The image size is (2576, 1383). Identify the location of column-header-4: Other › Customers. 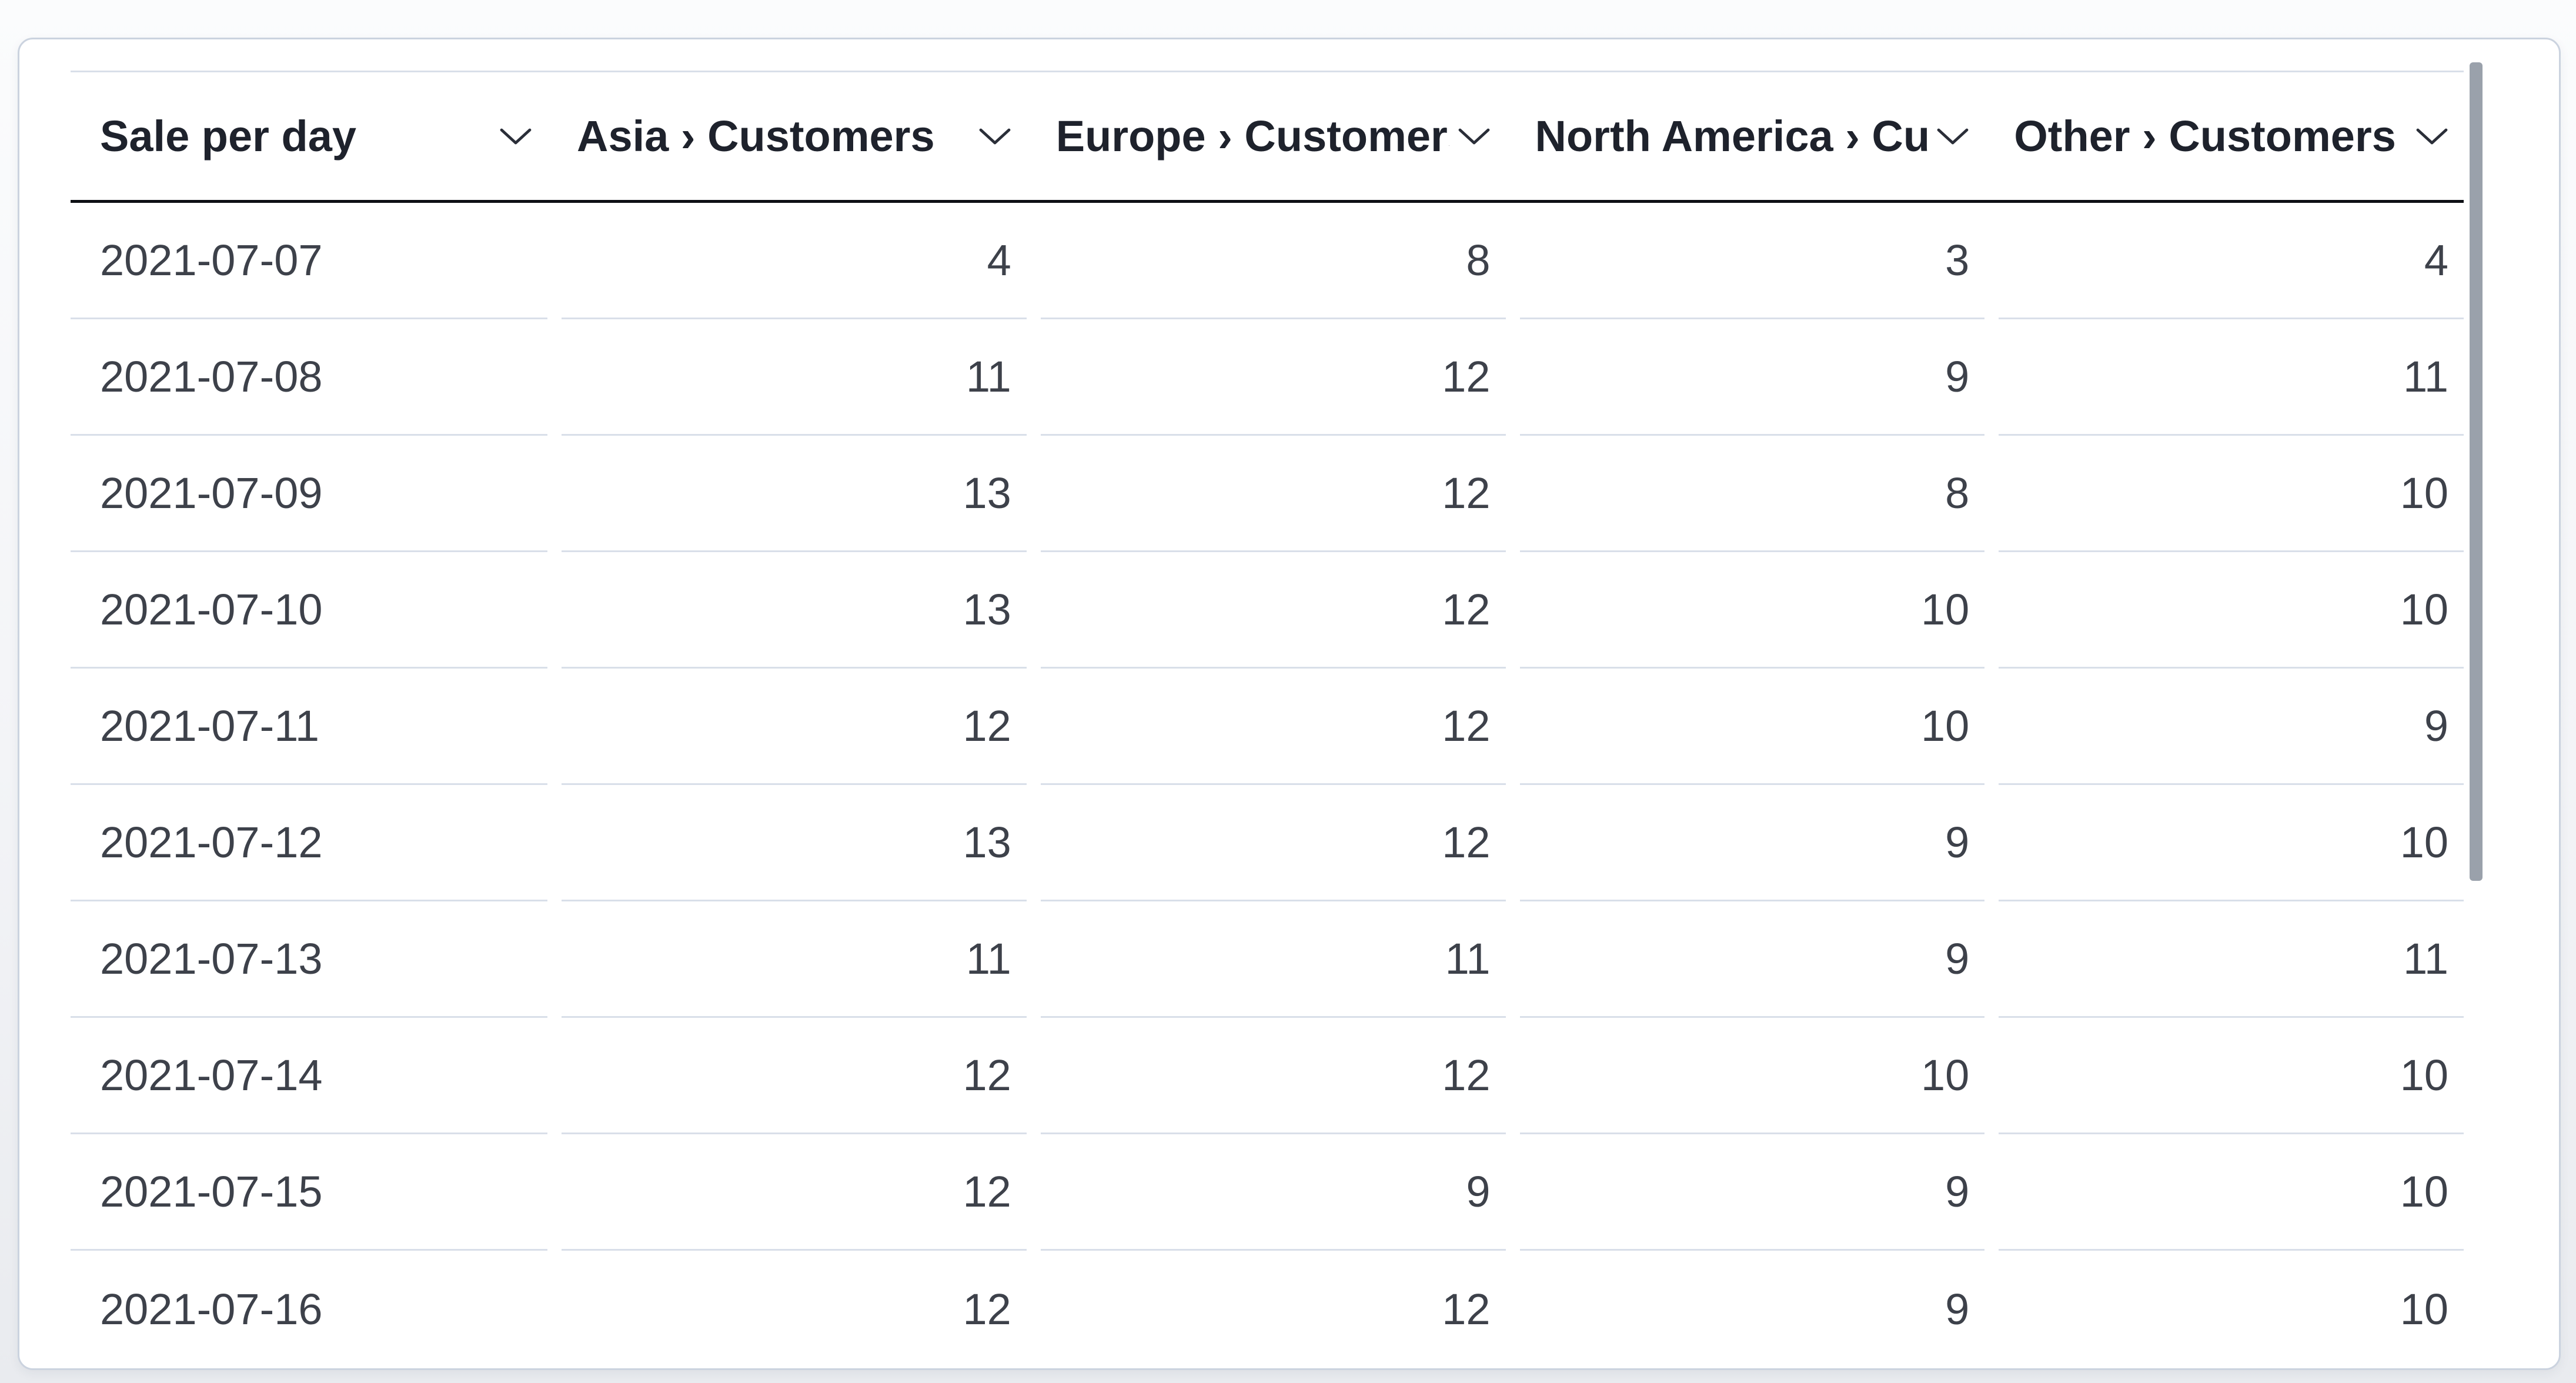
(2231, 136).